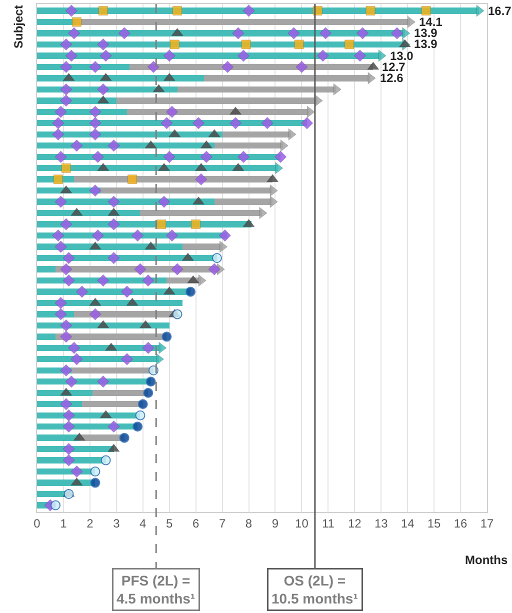 The image size is (512, 613). I want to click on x-tick-label: 16, so click(461, 523).